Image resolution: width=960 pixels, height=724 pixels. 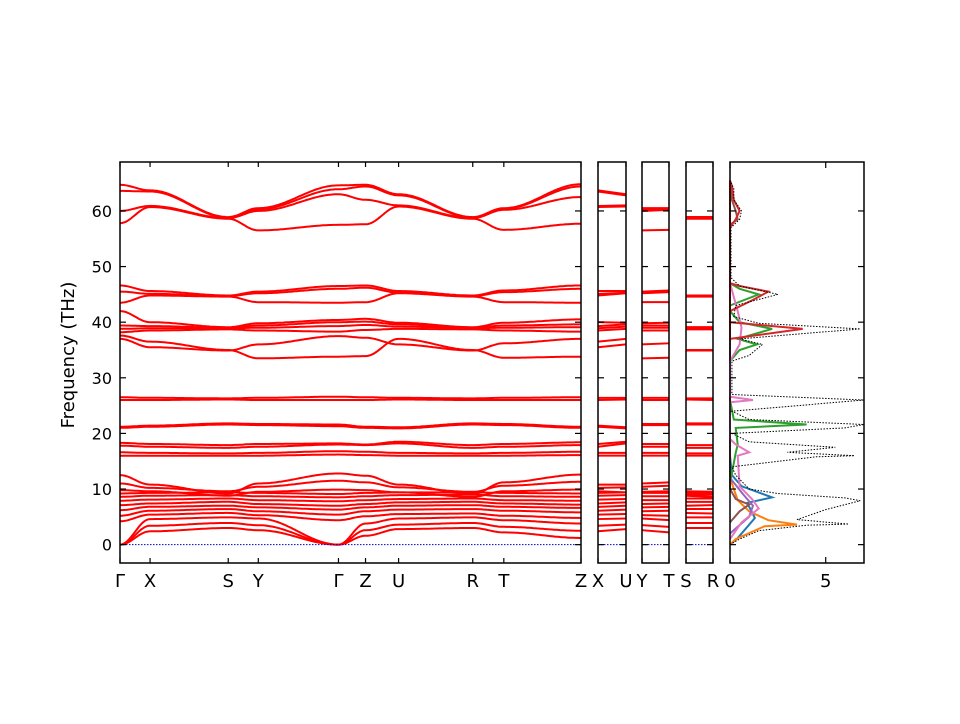 I want to click on y-tick-label: 20, so click(x=102, y=433).